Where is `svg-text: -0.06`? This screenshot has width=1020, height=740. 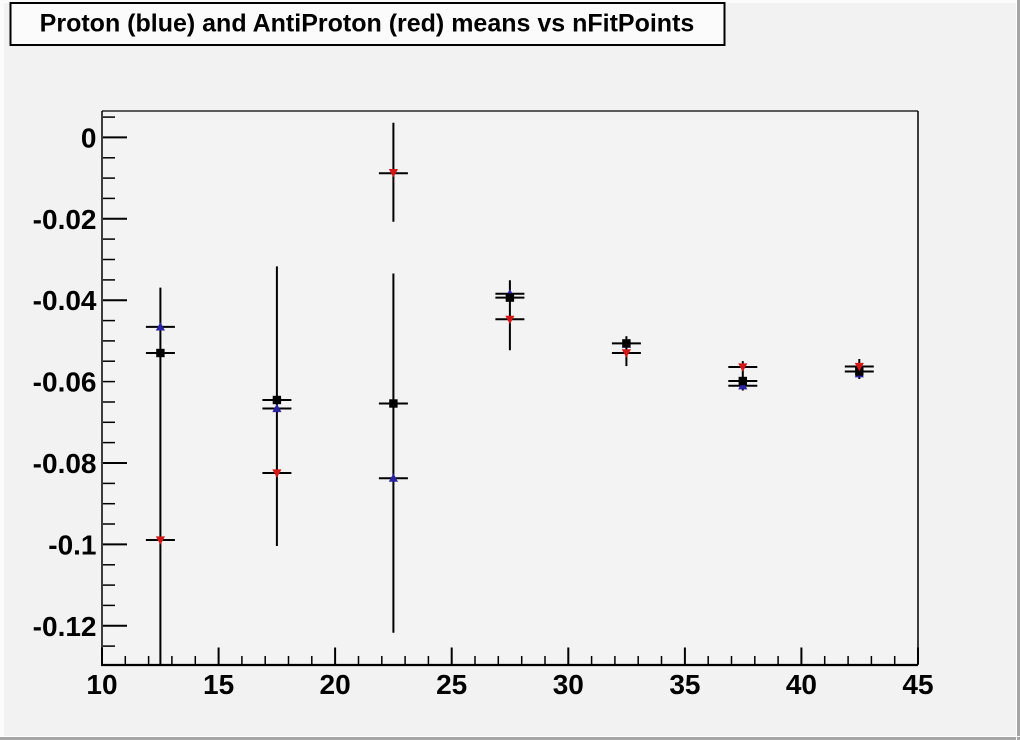 svg-text: -0.06 is located at coordinates (65, 382).